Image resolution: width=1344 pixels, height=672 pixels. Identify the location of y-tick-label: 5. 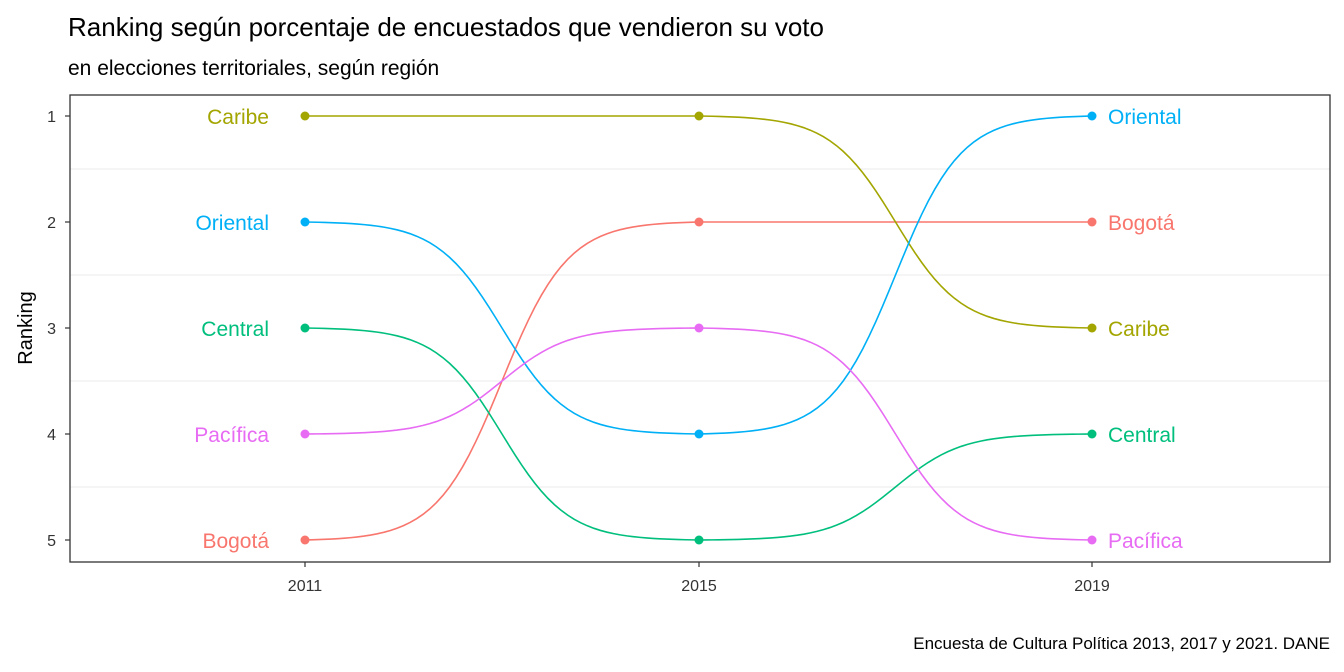
(51, 541).